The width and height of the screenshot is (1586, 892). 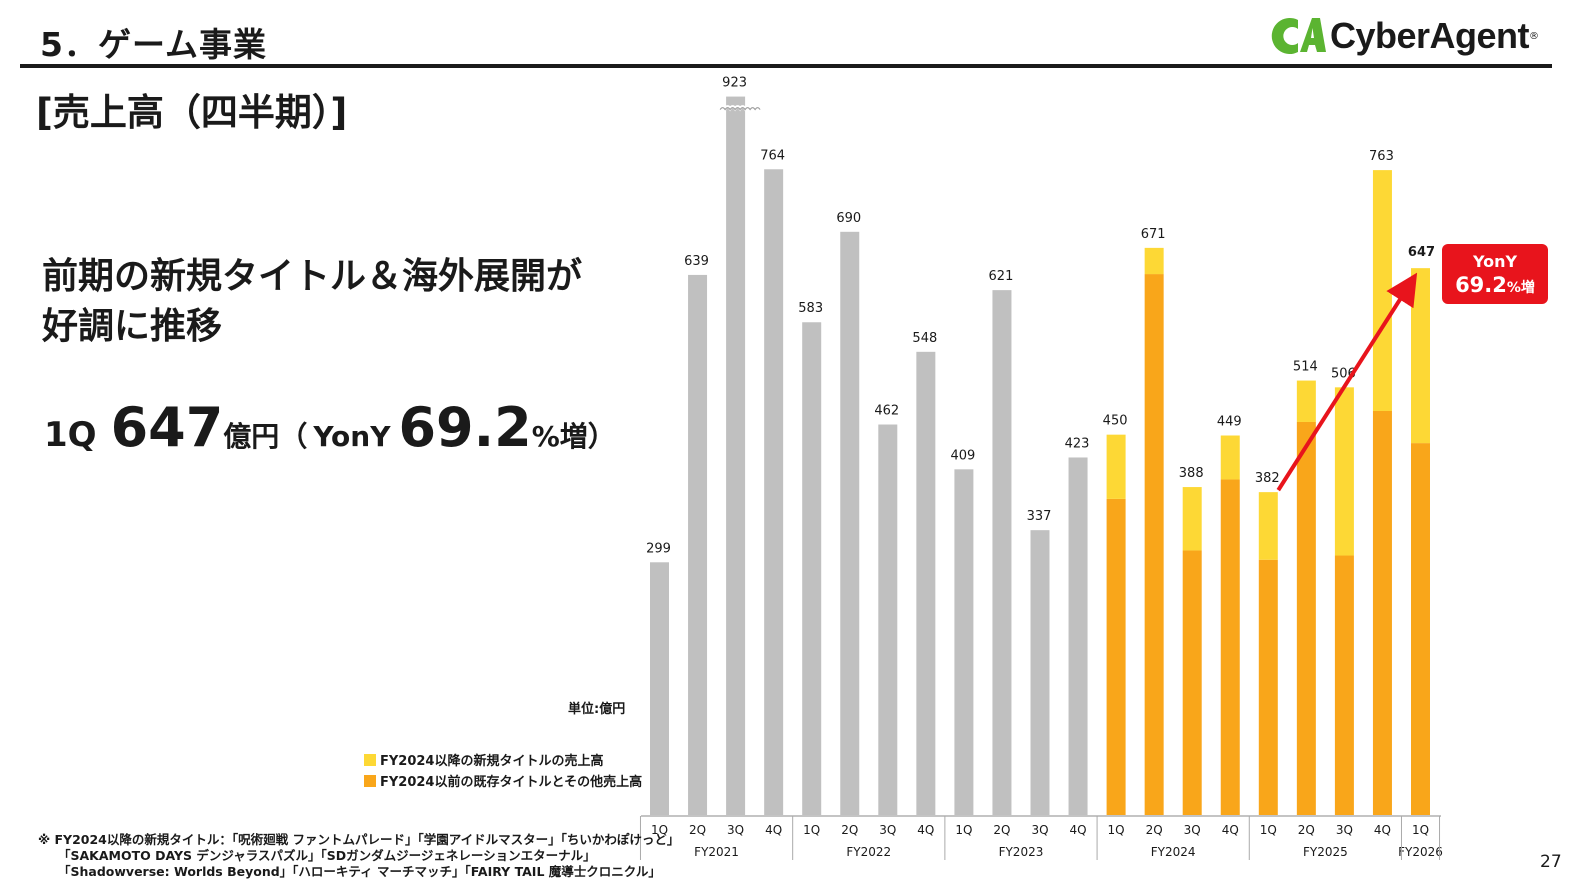 I want to click on page-number: 27, so click(x=1551, y=862).